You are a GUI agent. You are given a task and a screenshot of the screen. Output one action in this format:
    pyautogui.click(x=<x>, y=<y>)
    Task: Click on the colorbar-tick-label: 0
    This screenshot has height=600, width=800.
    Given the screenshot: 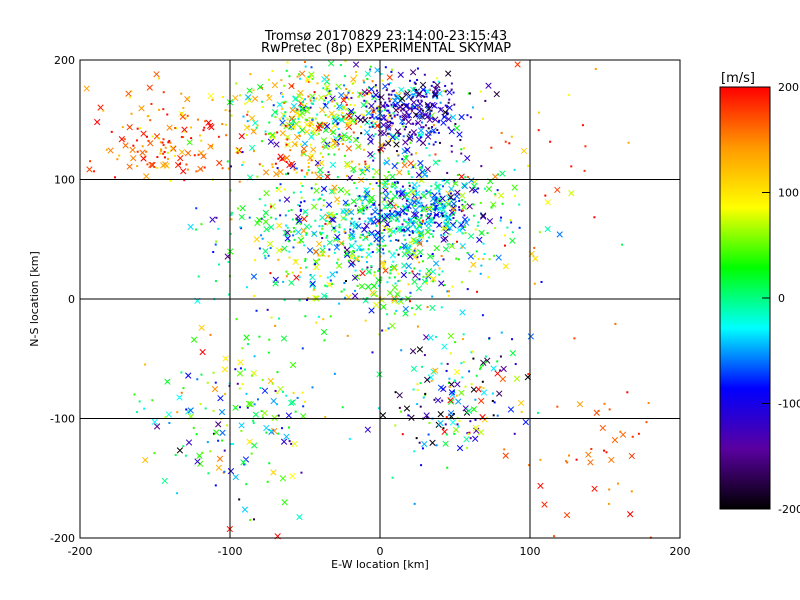 What is the action you would take?
    pyautogui.click(x=781, y=298)
    